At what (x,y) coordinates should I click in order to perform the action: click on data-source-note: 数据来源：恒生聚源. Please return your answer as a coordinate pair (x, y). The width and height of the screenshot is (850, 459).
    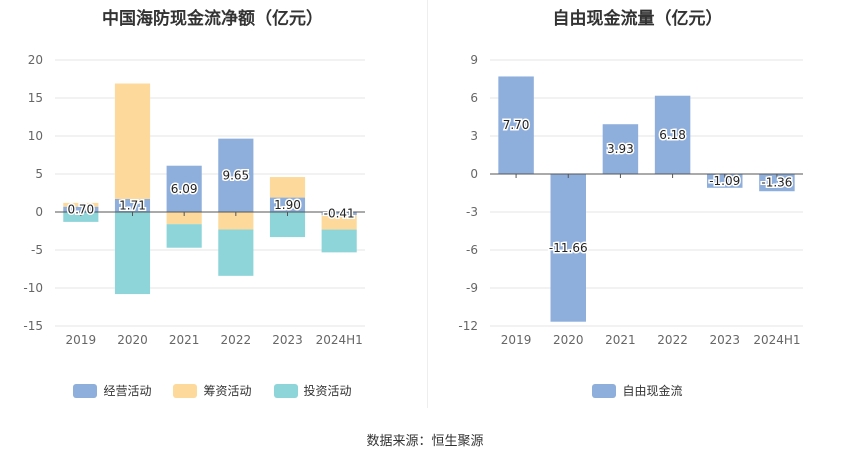
    Looking at the image, I should click on (425, 441).